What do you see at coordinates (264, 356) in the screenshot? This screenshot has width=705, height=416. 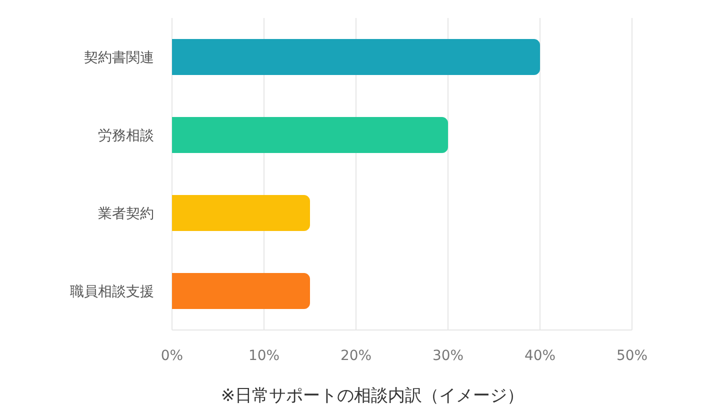 I see `x-tick-label: 10%` at bounding box center [264, 356].